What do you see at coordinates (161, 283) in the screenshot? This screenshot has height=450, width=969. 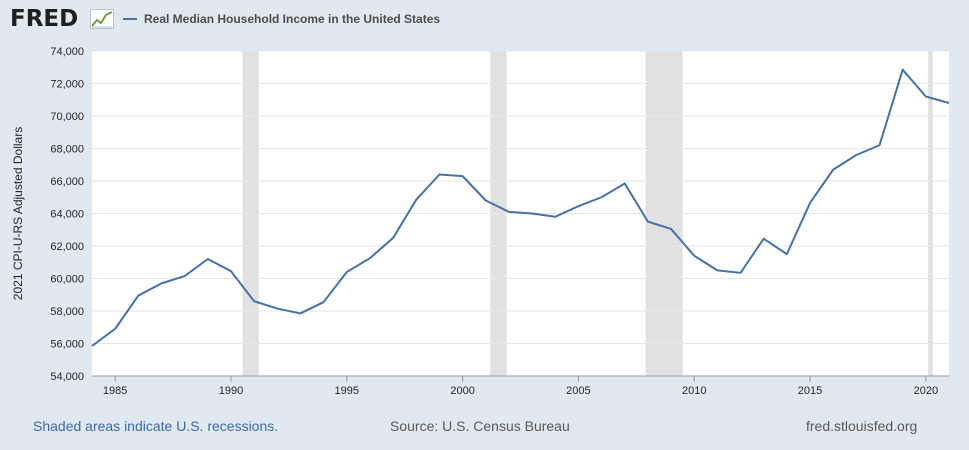 I see `data-point-1987` at bounding box center [161, 283].